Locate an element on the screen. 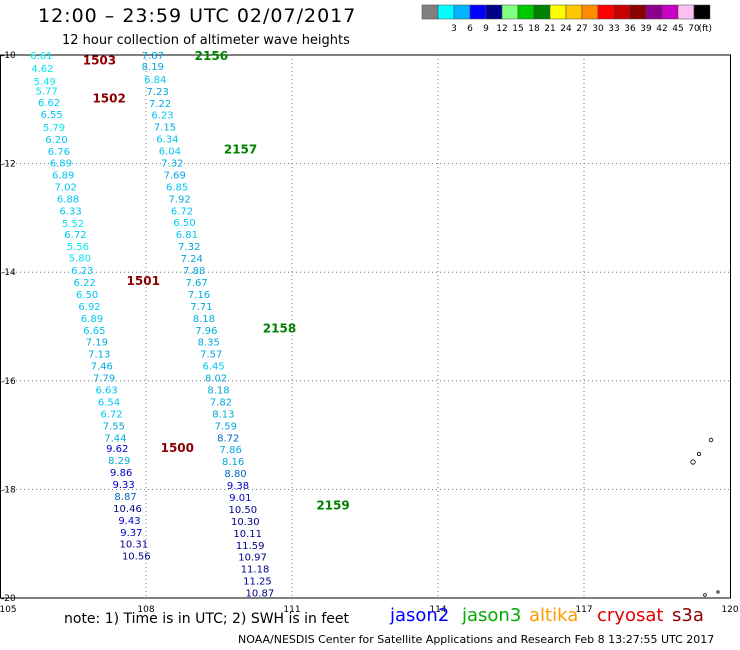  wave-height-label: 6.54 is located at coordinates (109, 402).